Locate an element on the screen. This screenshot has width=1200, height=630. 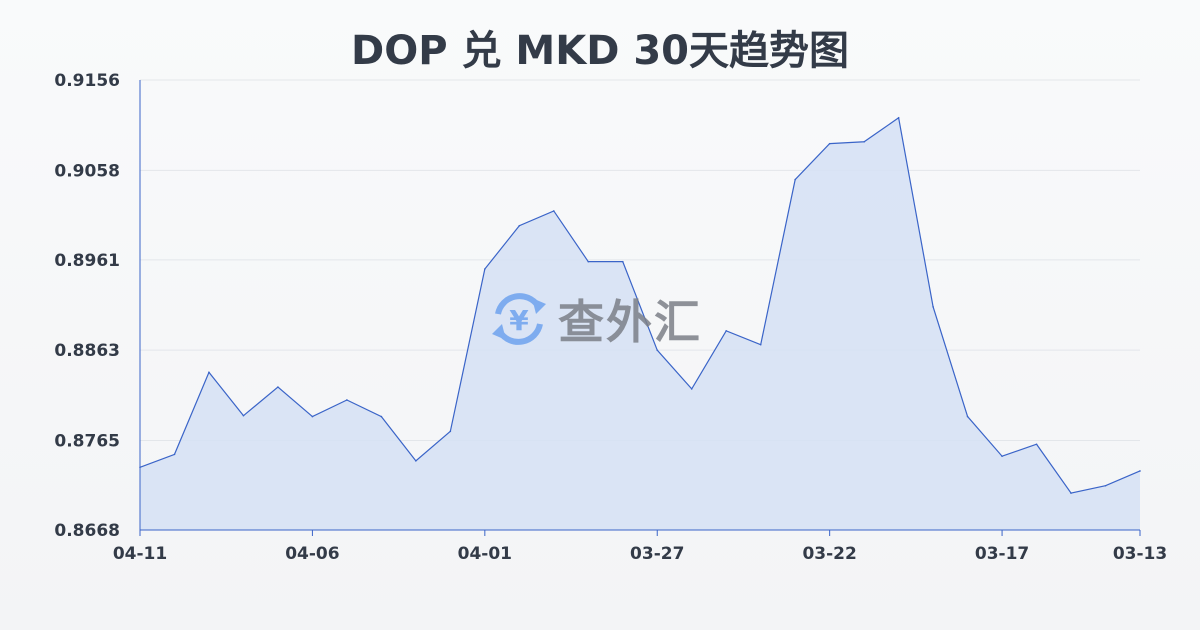
yen-exchange-icon: ¥ is located at coordinates (519, 319).